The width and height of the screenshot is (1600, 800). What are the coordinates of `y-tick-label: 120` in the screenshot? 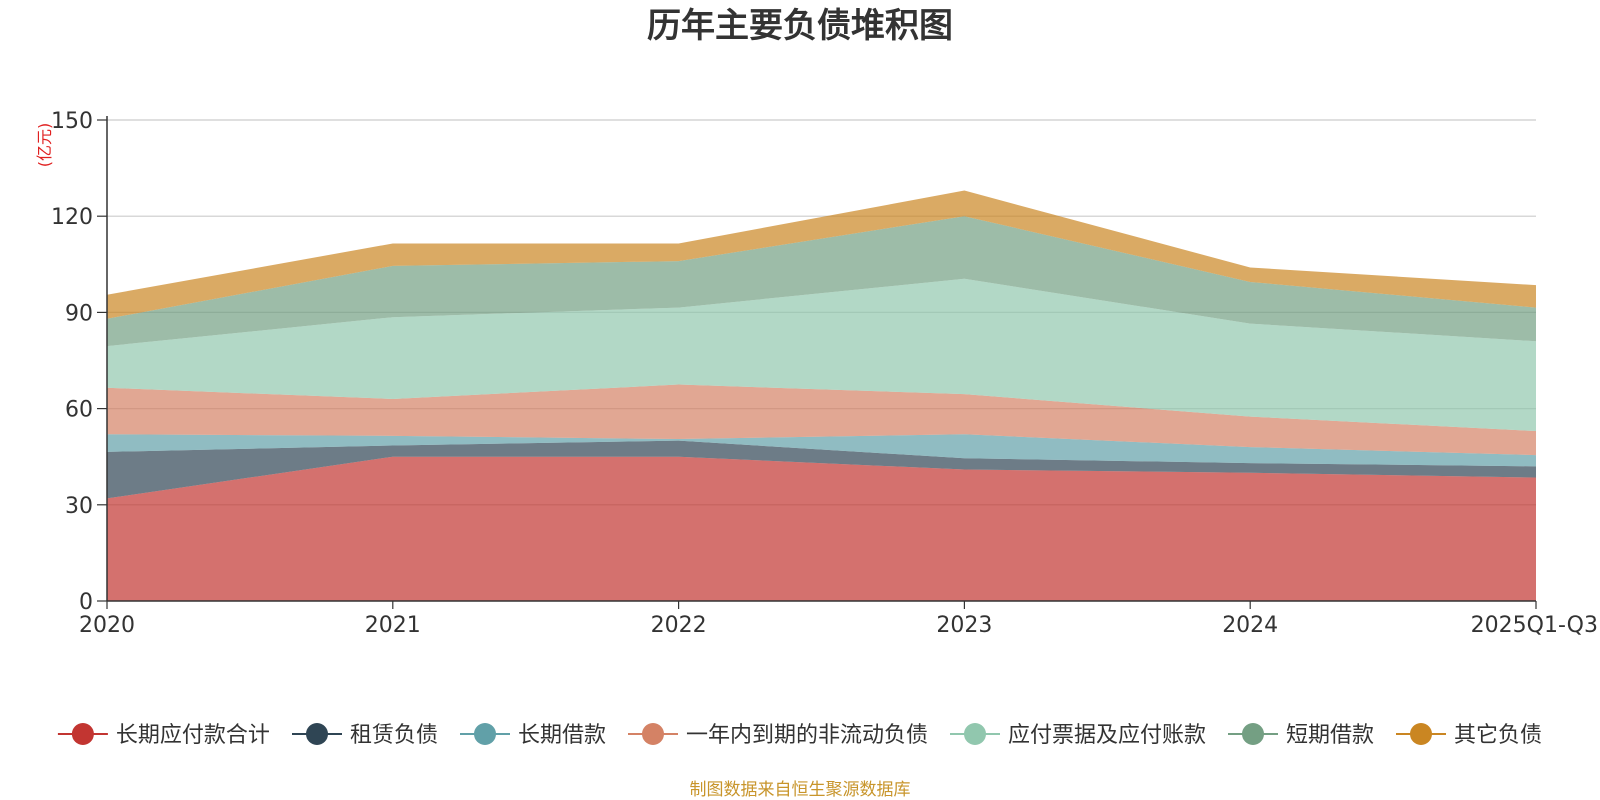 It's located at (72, 217).